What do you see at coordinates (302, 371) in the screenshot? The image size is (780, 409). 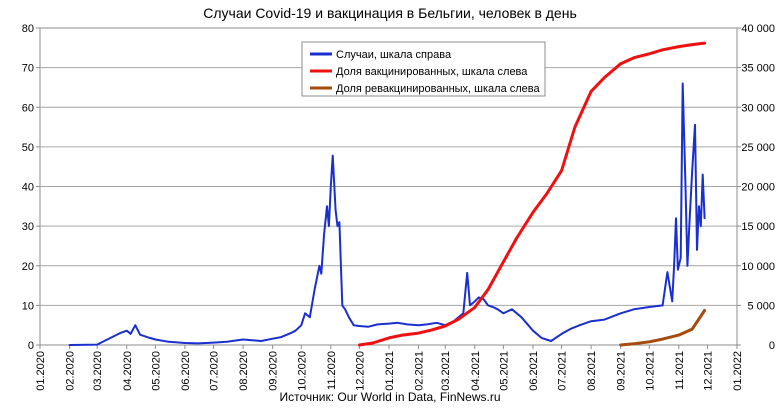 I see `x-tick-label: 10.2020` at bounding box center [302, 371].